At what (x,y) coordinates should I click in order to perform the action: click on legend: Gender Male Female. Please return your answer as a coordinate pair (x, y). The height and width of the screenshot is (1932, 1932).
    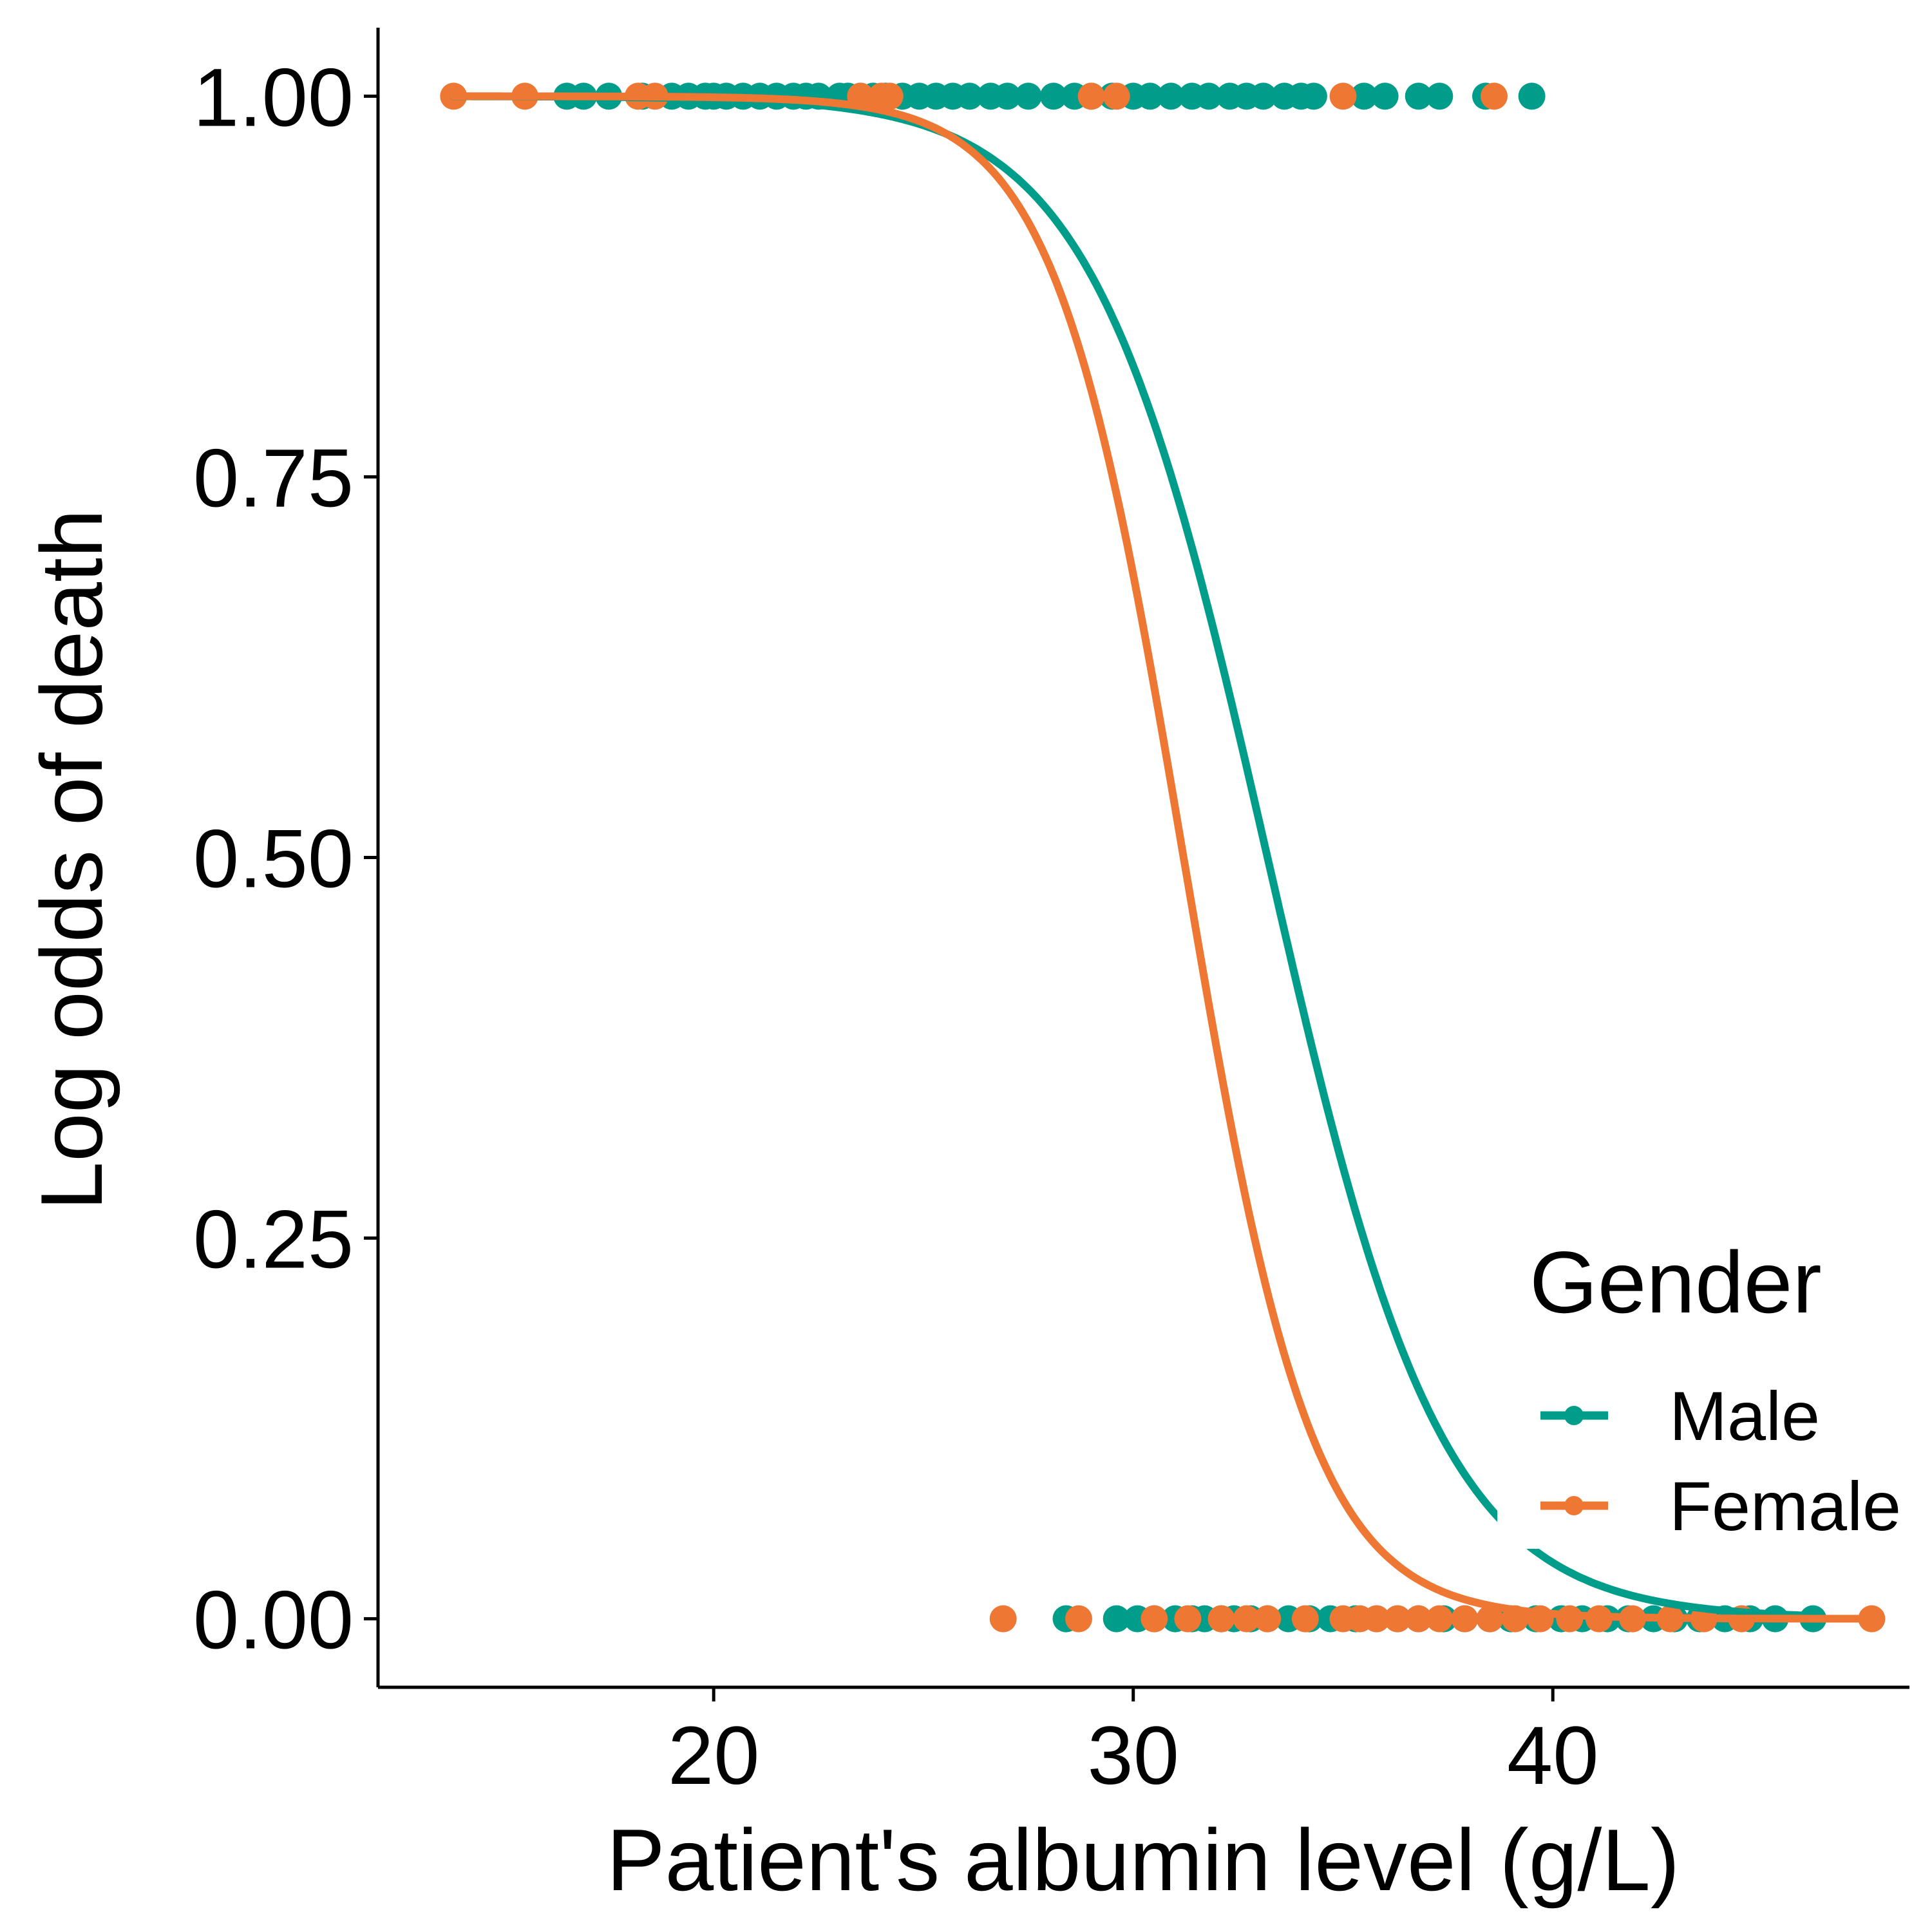
    Looking at the image, I should click on (1715, 1382).